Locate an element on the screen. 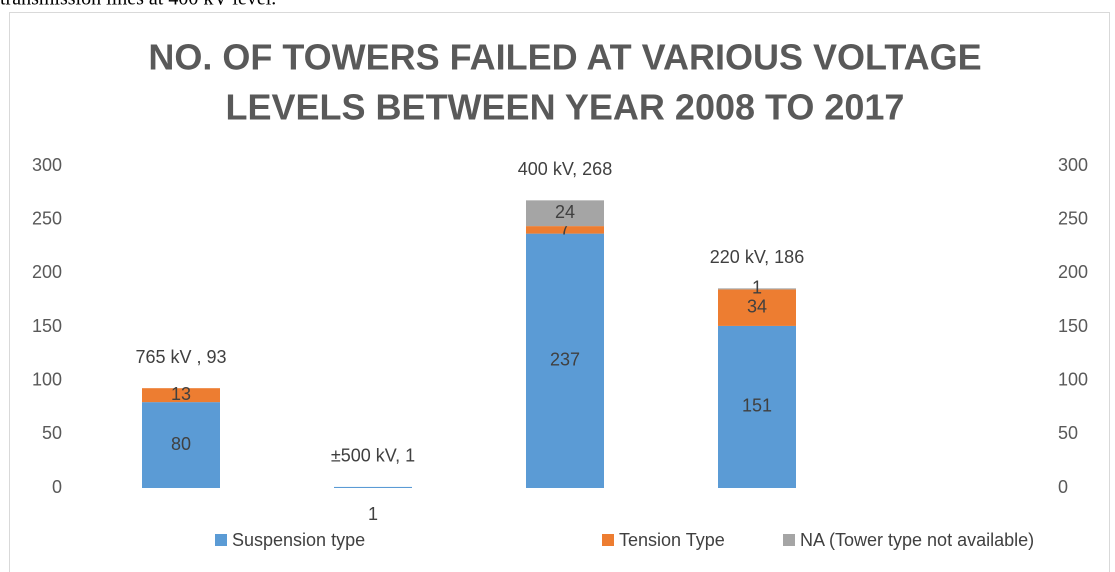 Image resolution: width=1115 pixels, height=572 pixels. data-label: 34 is located at coordinates (757, 306).